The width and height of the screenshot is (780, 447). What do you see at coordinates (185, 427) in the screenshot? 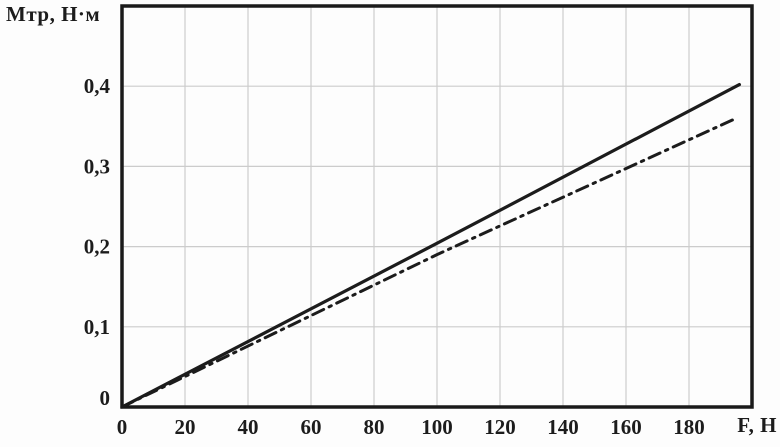
I see `x-tick-label: 20` at bounding box center [185, 427].